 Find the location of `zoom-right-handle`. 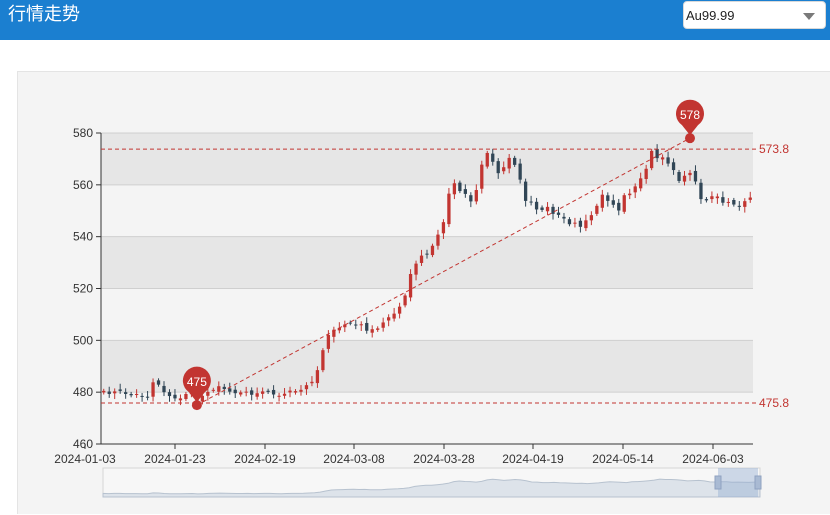

zoom-right-handle is located at coordinates (758, 482).